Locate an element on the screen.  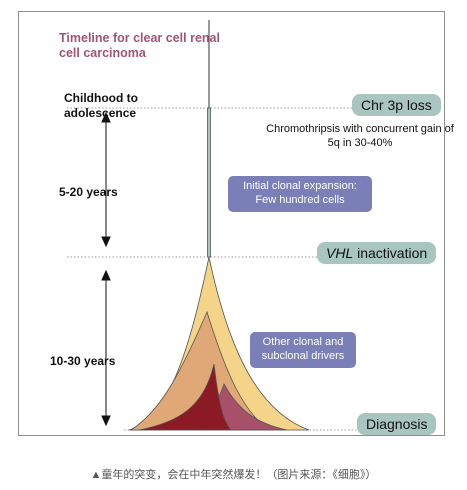
event-vhl-inactivation: VHL inactivation is located at coordinates (377, 253).